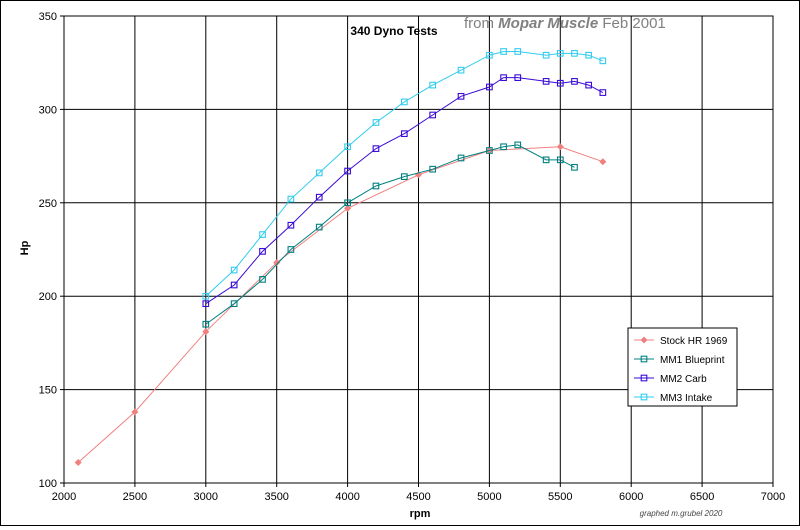 The image size is (800, 530). I want to click on legend-label: MM2 Carb, so click(683, 379).